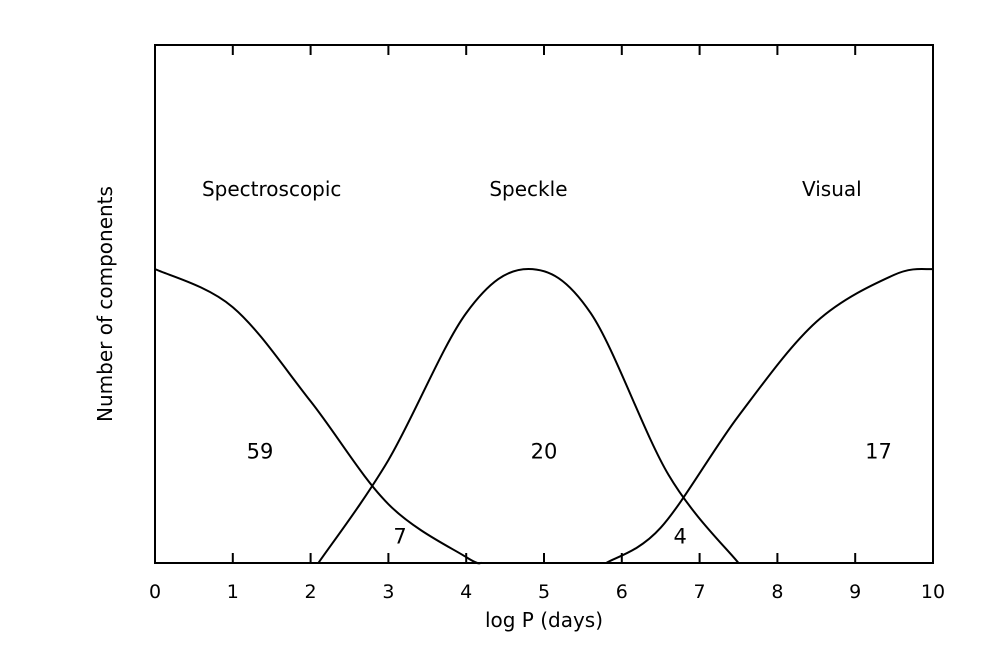 The width and height of the screenshot is (981, 654). I want to click on x-tick-label: 2, so click(311, 592).